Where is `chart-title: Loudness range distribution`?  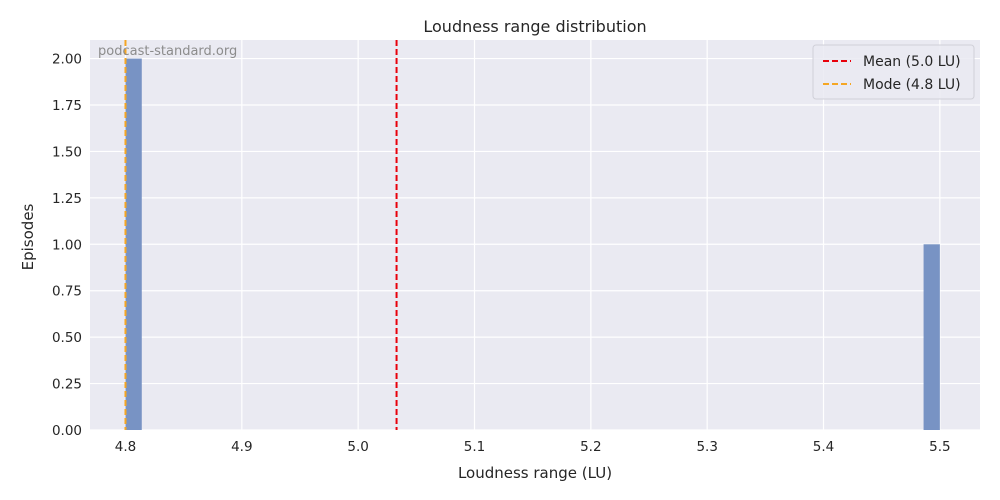
chart-title: Loudness range distribution is located at coordinates (534, 26).